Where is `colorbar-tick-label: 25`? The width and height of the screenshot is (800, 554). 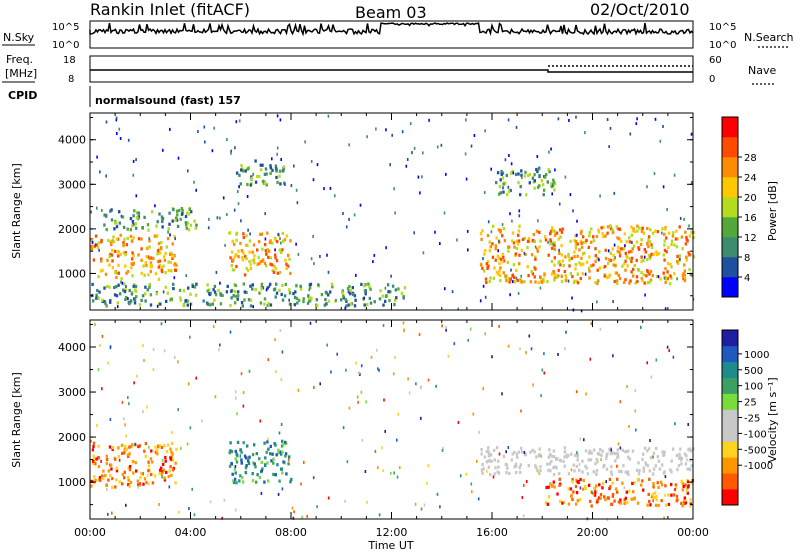 colorbar-tick-label: 25 is located at coordinates (750, 403).